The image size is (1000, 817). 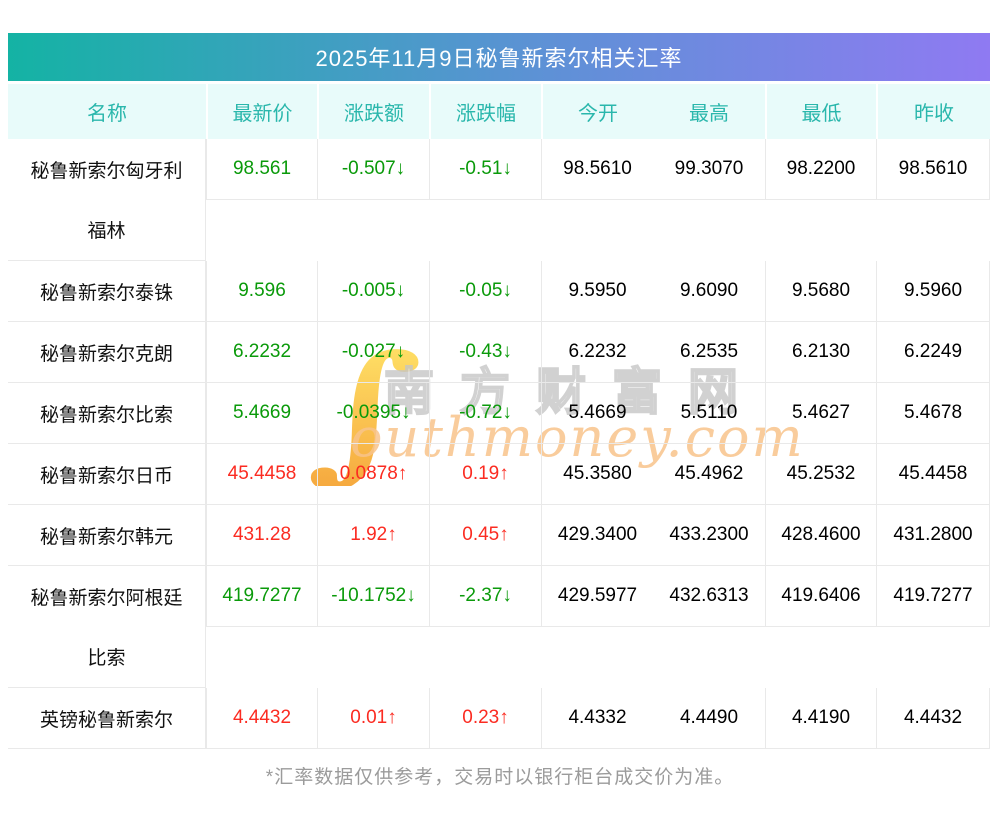 I want to click on cell-high: 9.6090, so click(x=709, y=290).